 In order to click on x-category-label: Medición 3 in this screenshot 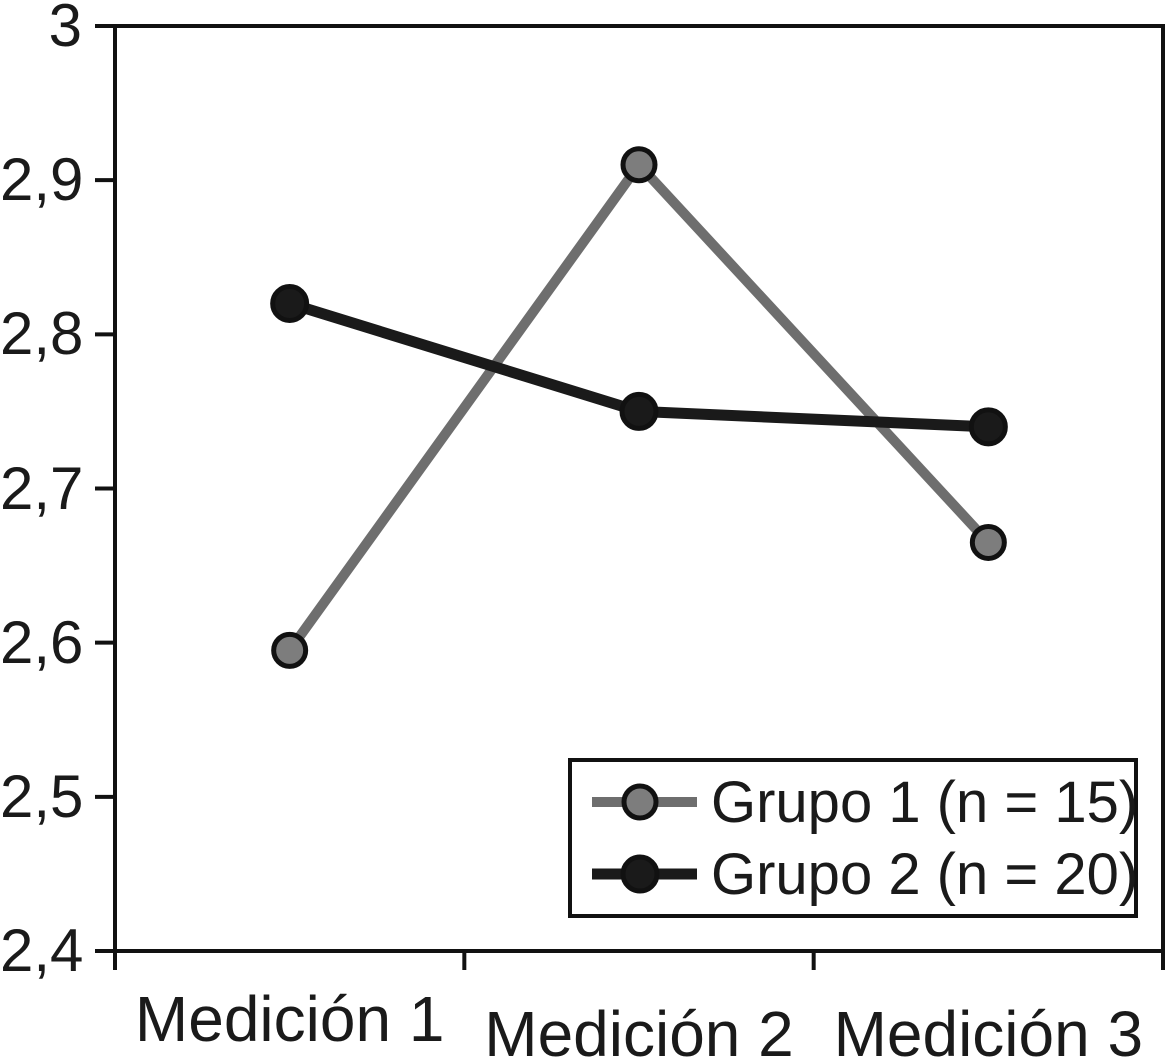, I will do `click(988, 1029)`.